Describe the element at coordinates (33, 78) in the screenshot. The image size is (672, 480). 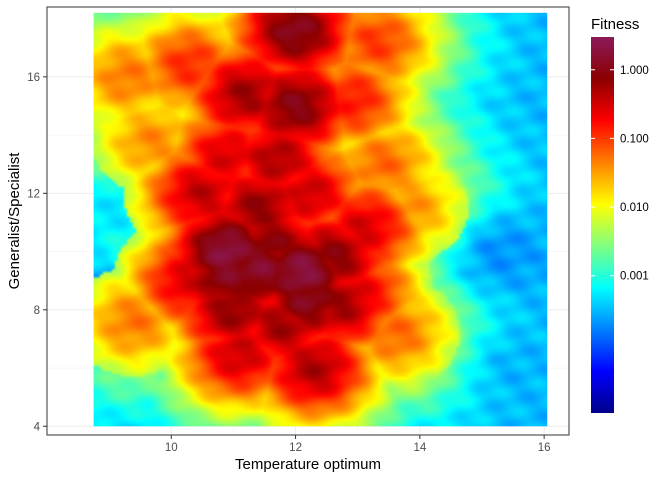
I see `y-tick-label: 16` at that location.